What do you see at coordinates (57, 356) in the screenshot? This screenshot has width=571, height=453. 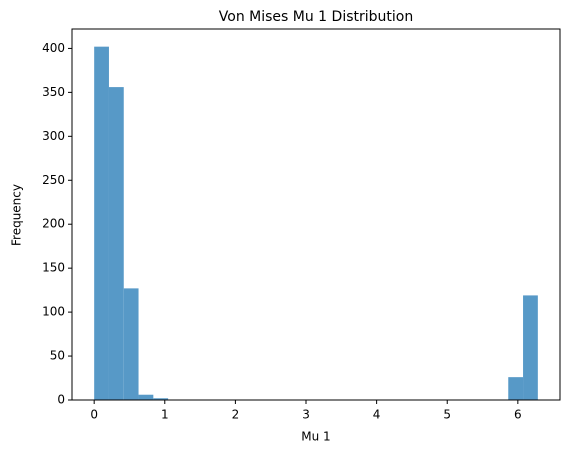 I see `y-tick-label: 50` at bounding box center [57, 356].